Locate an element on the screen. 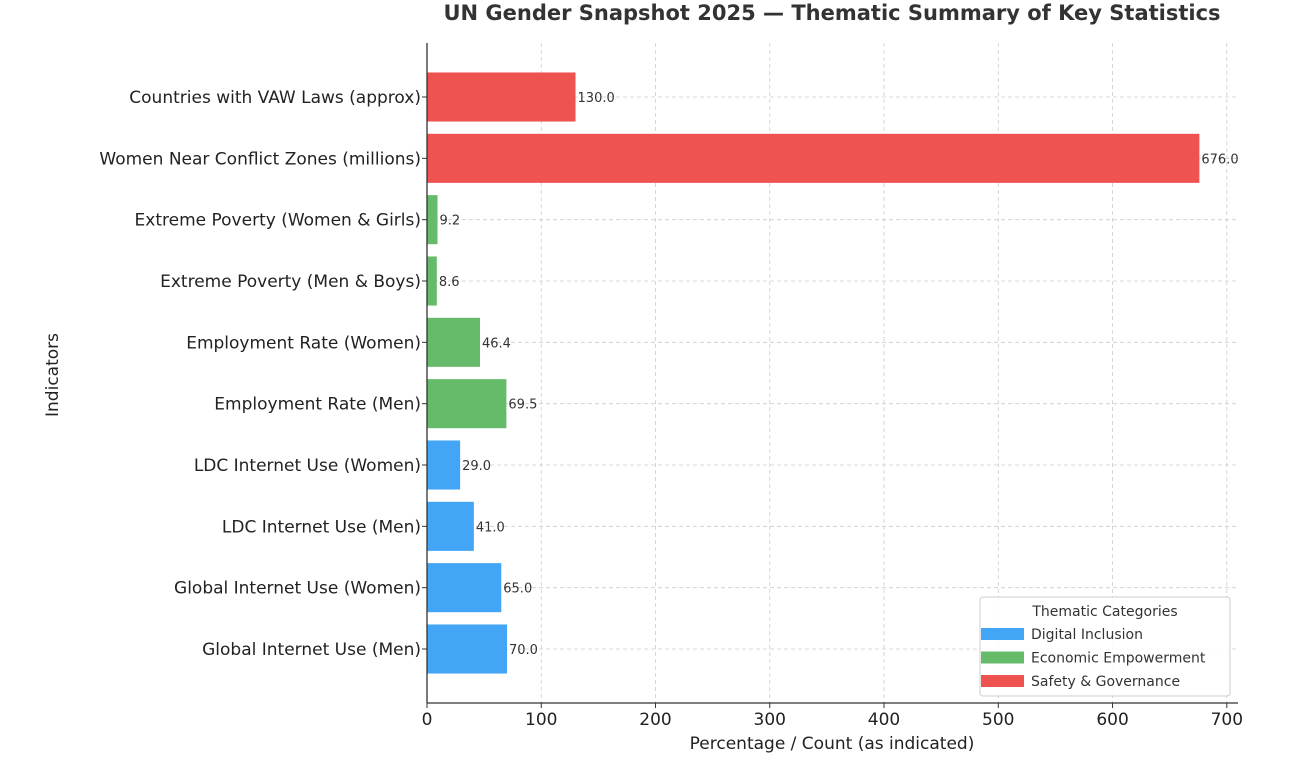  x-axis-label: Percentage / Count (as indicated) is located at coordinates (832, 744).